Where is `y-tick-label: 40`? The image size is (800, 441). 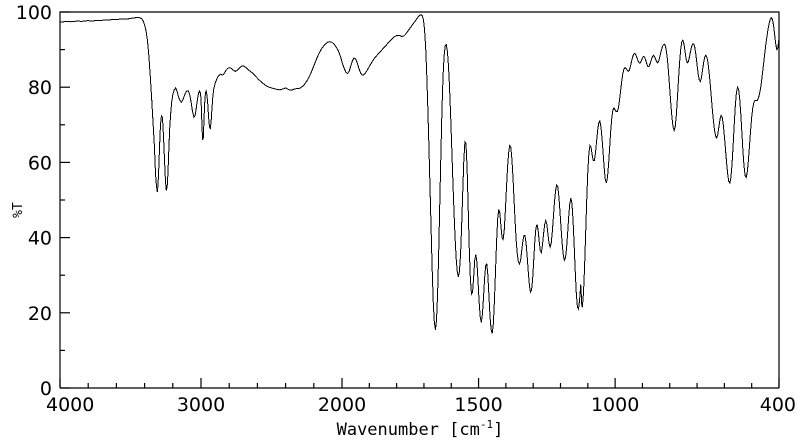 y-tick-label: 40 is located at coordinates (40, 239).